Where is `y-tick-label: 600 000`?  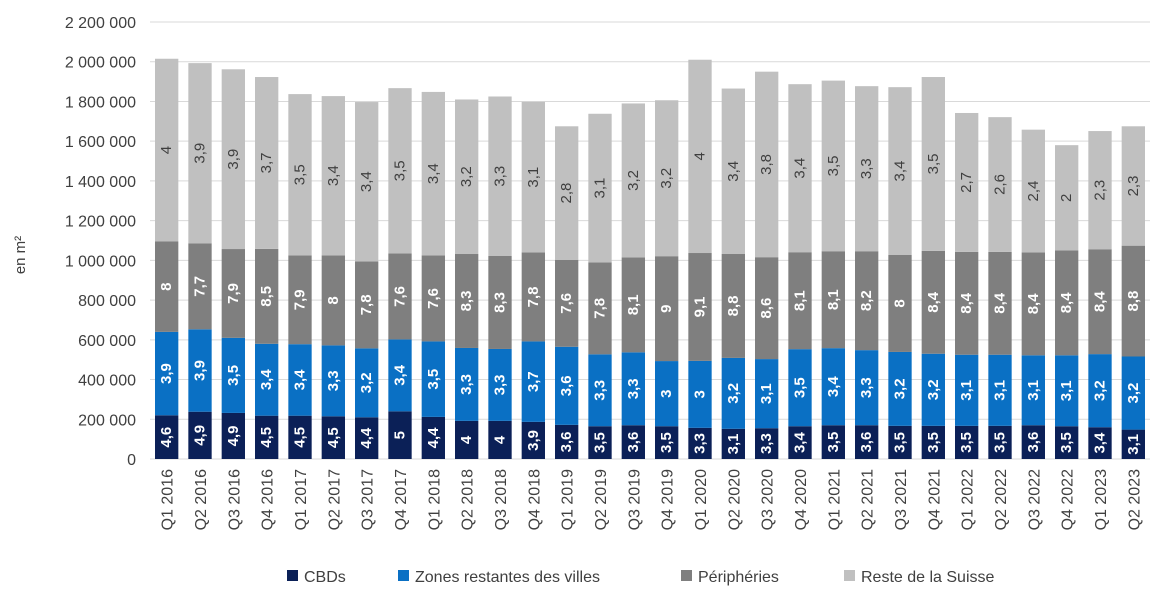
y-tick-label: 600 000 is located at coordinates (107, 341).